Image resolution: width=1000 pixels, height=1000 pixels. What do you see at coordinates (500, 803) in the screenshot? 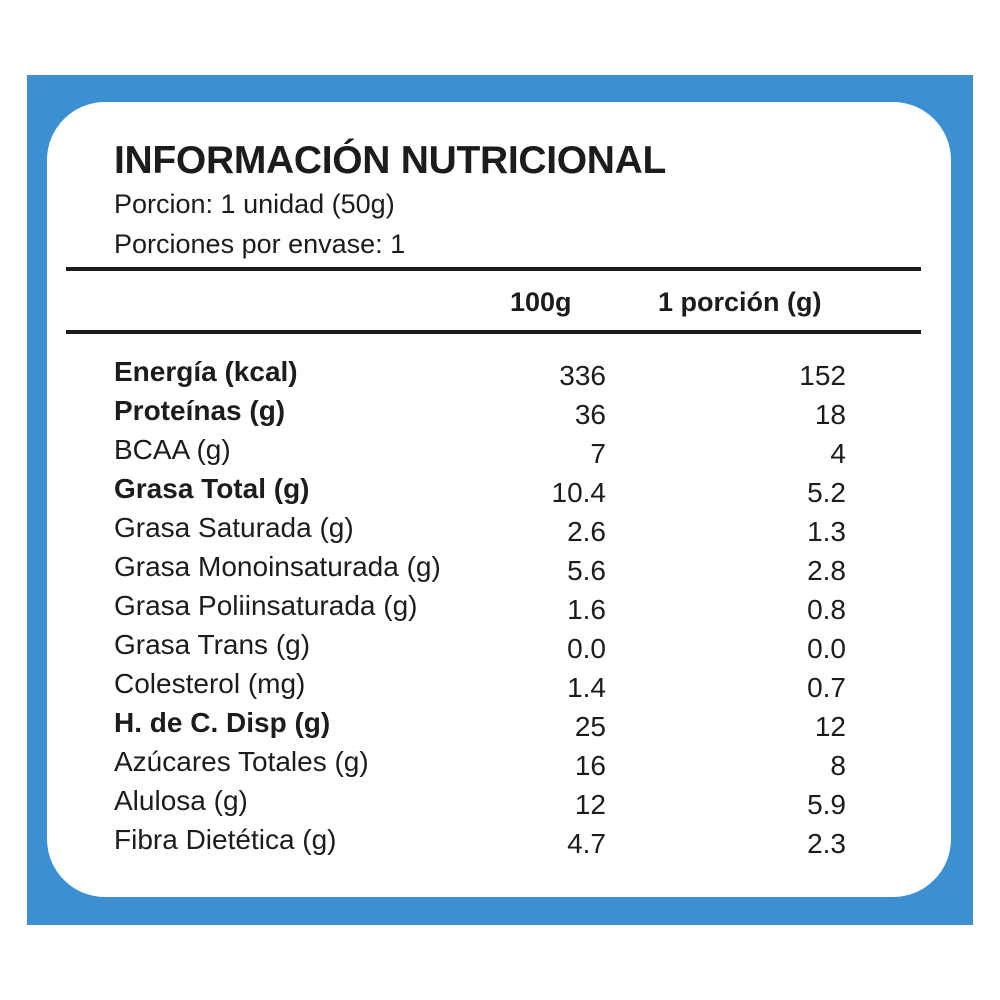
I see `table-row: Alulosa (g) 12 5.9` at bounding box center [500, 803].